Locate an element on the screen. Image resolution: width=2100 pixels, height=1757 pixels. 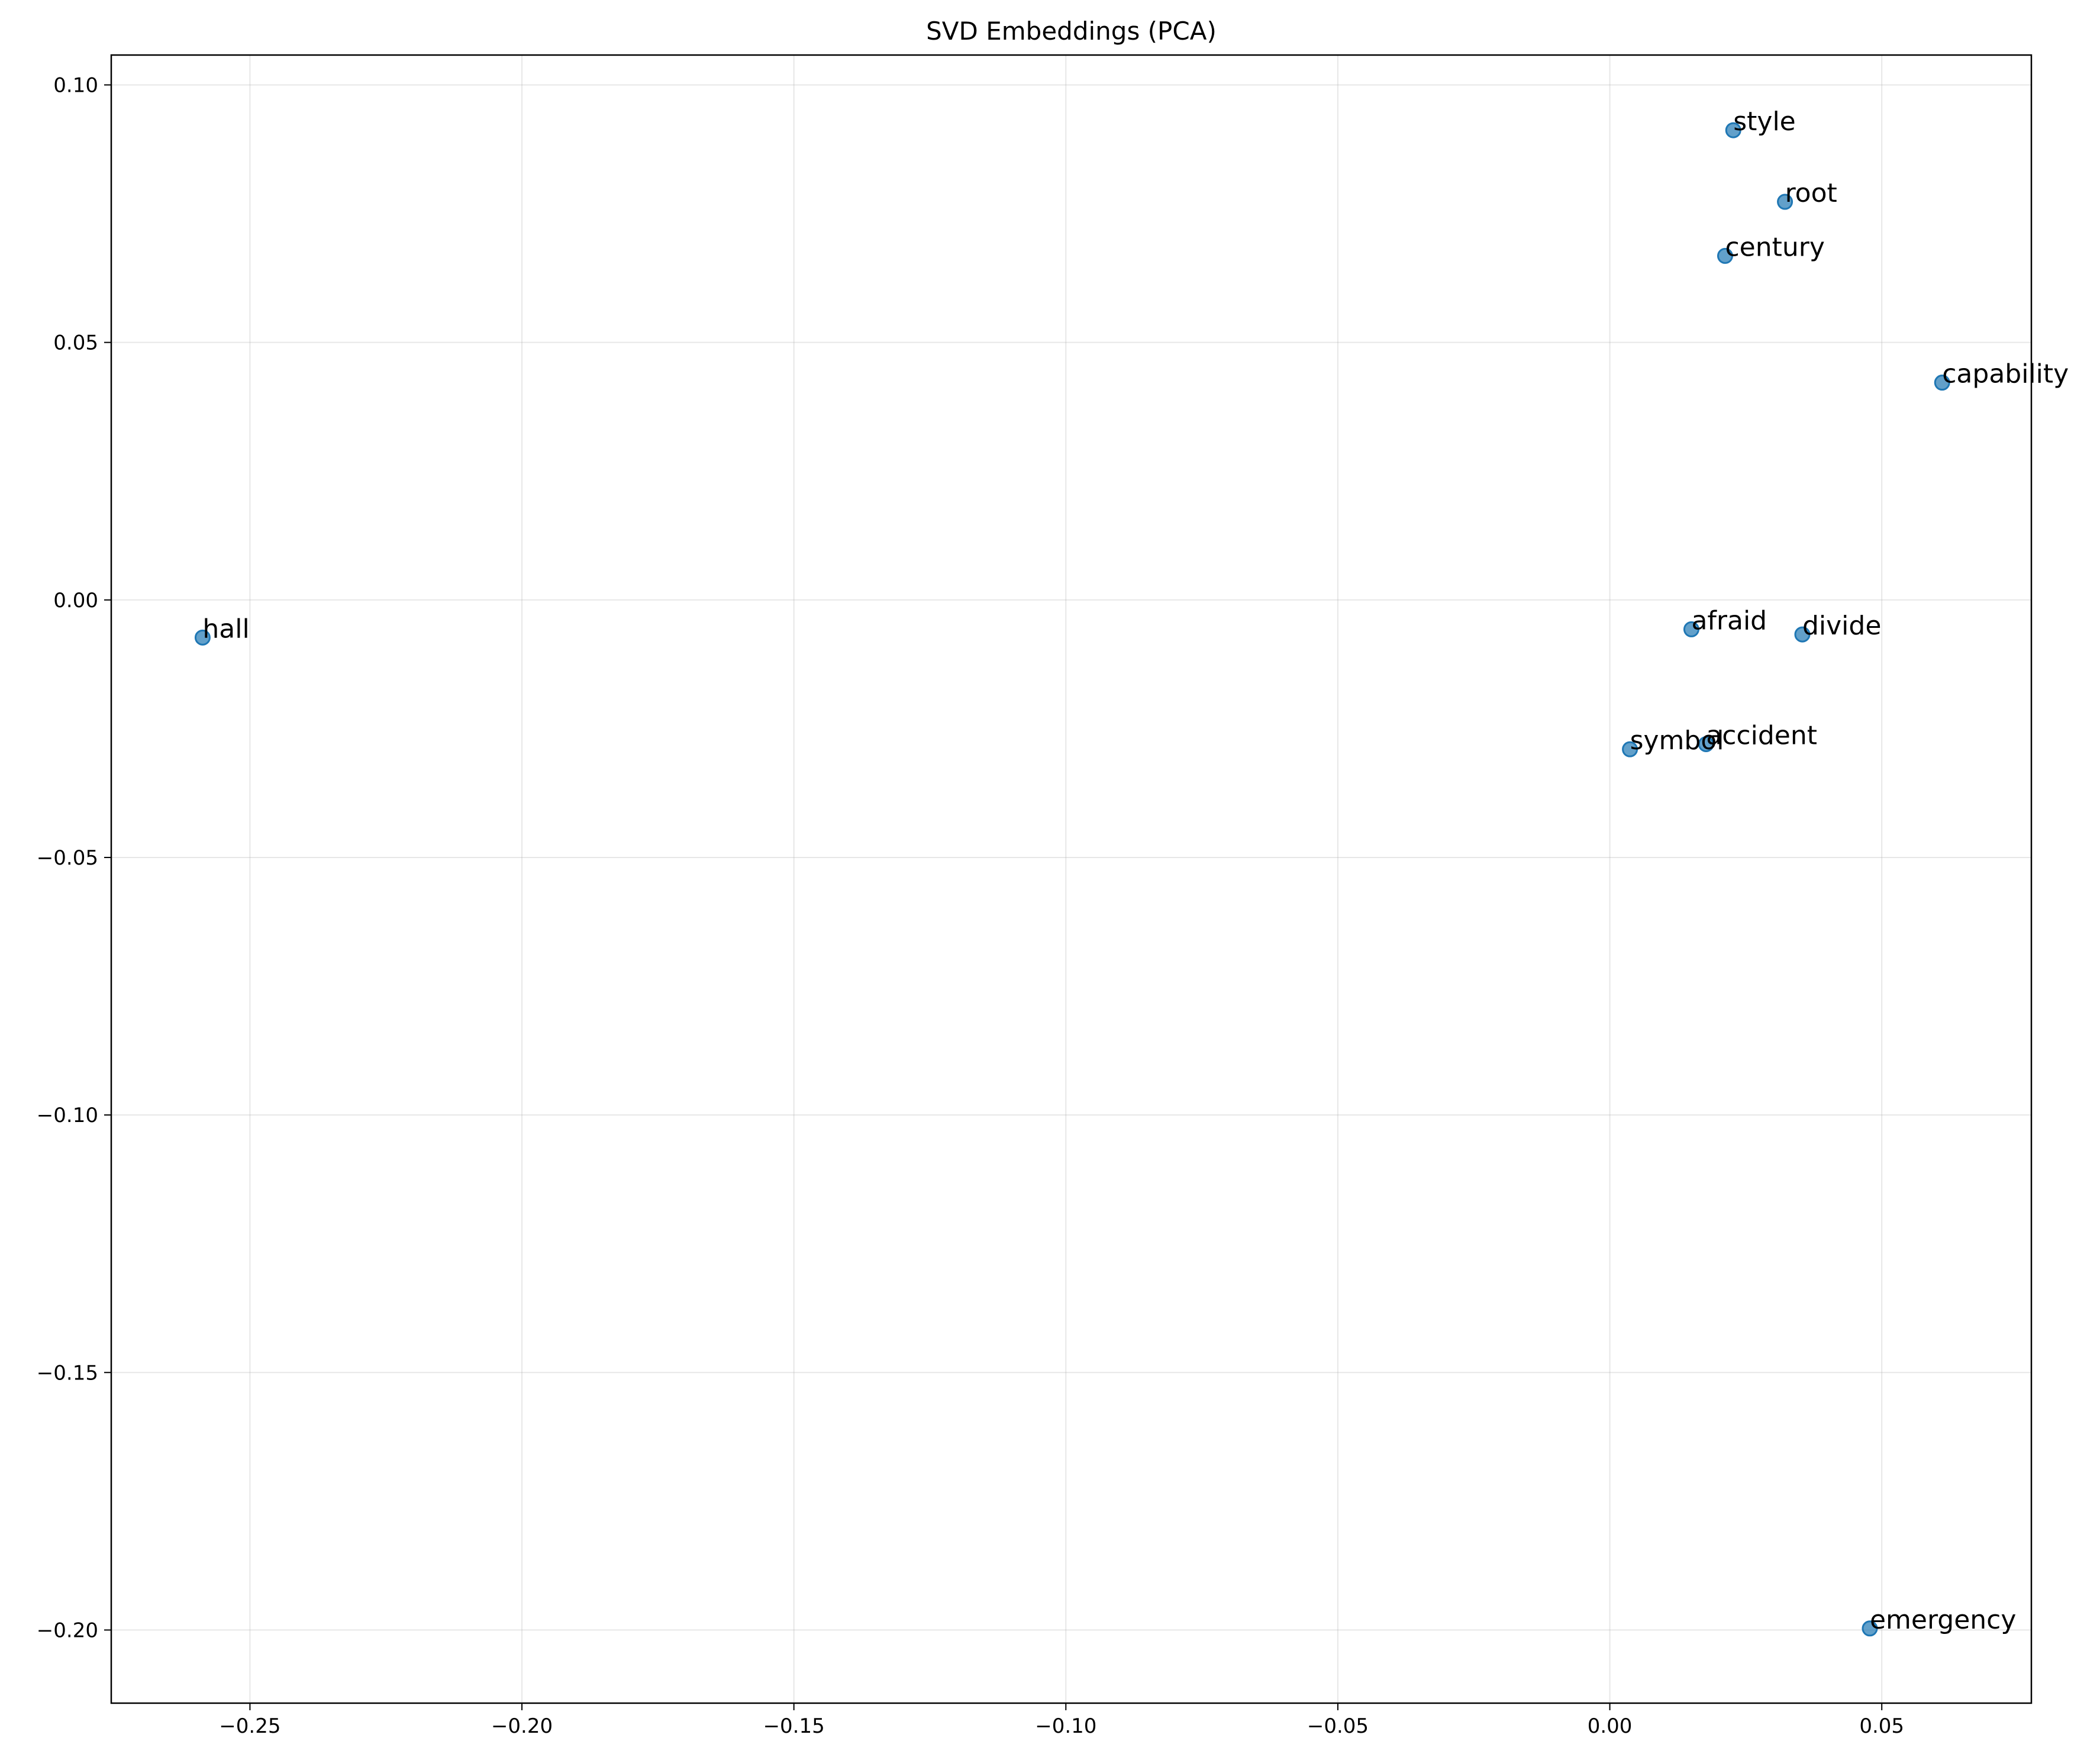
y-tick-label: 0.00 is located at coordinates (75, 600).